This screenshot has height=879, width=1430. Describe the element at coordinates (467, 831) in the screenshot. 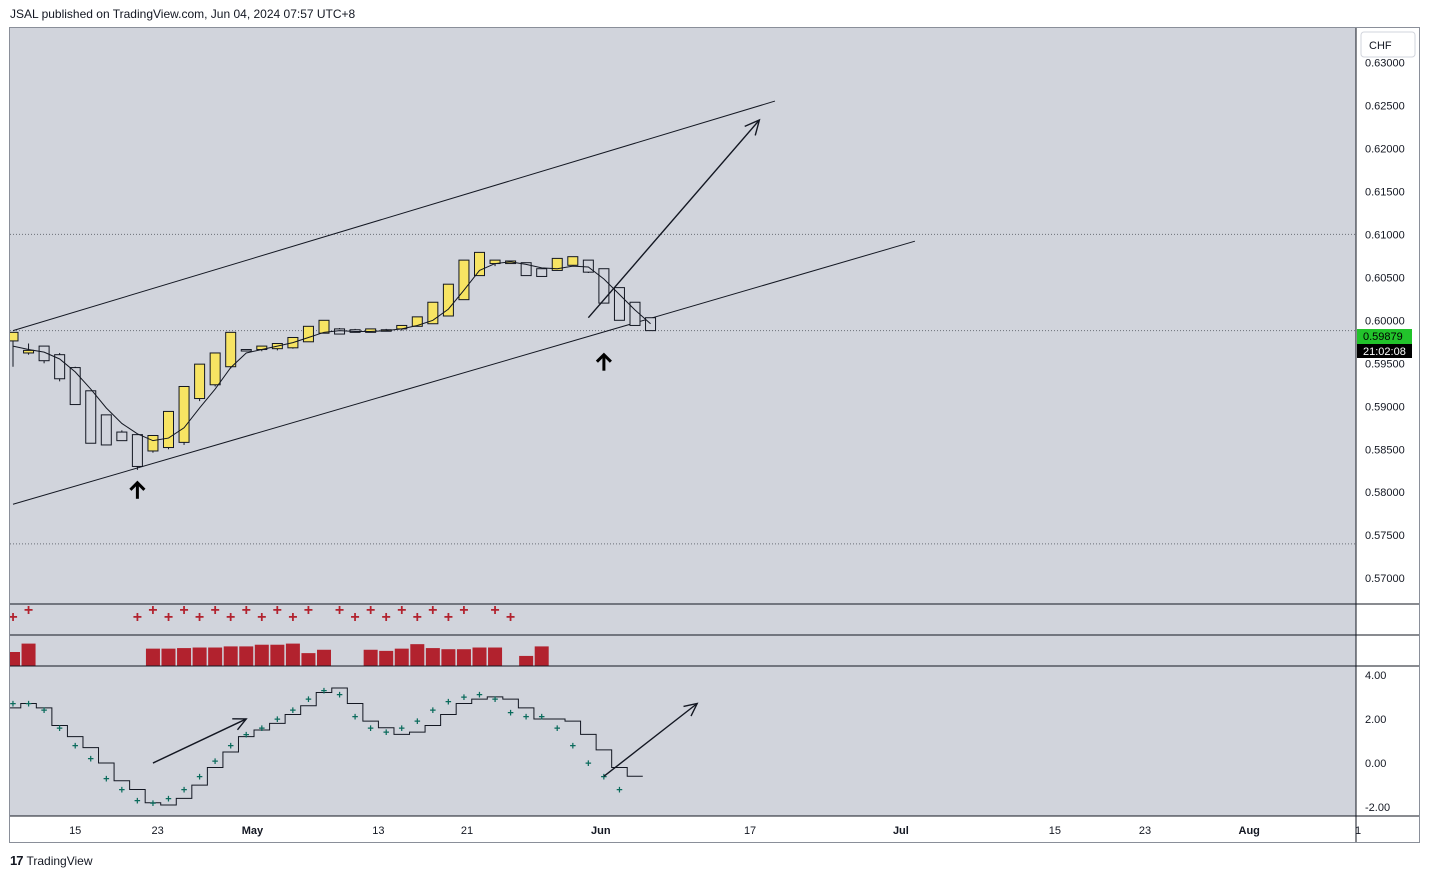

I see `time-tick-label: 21` at that location.